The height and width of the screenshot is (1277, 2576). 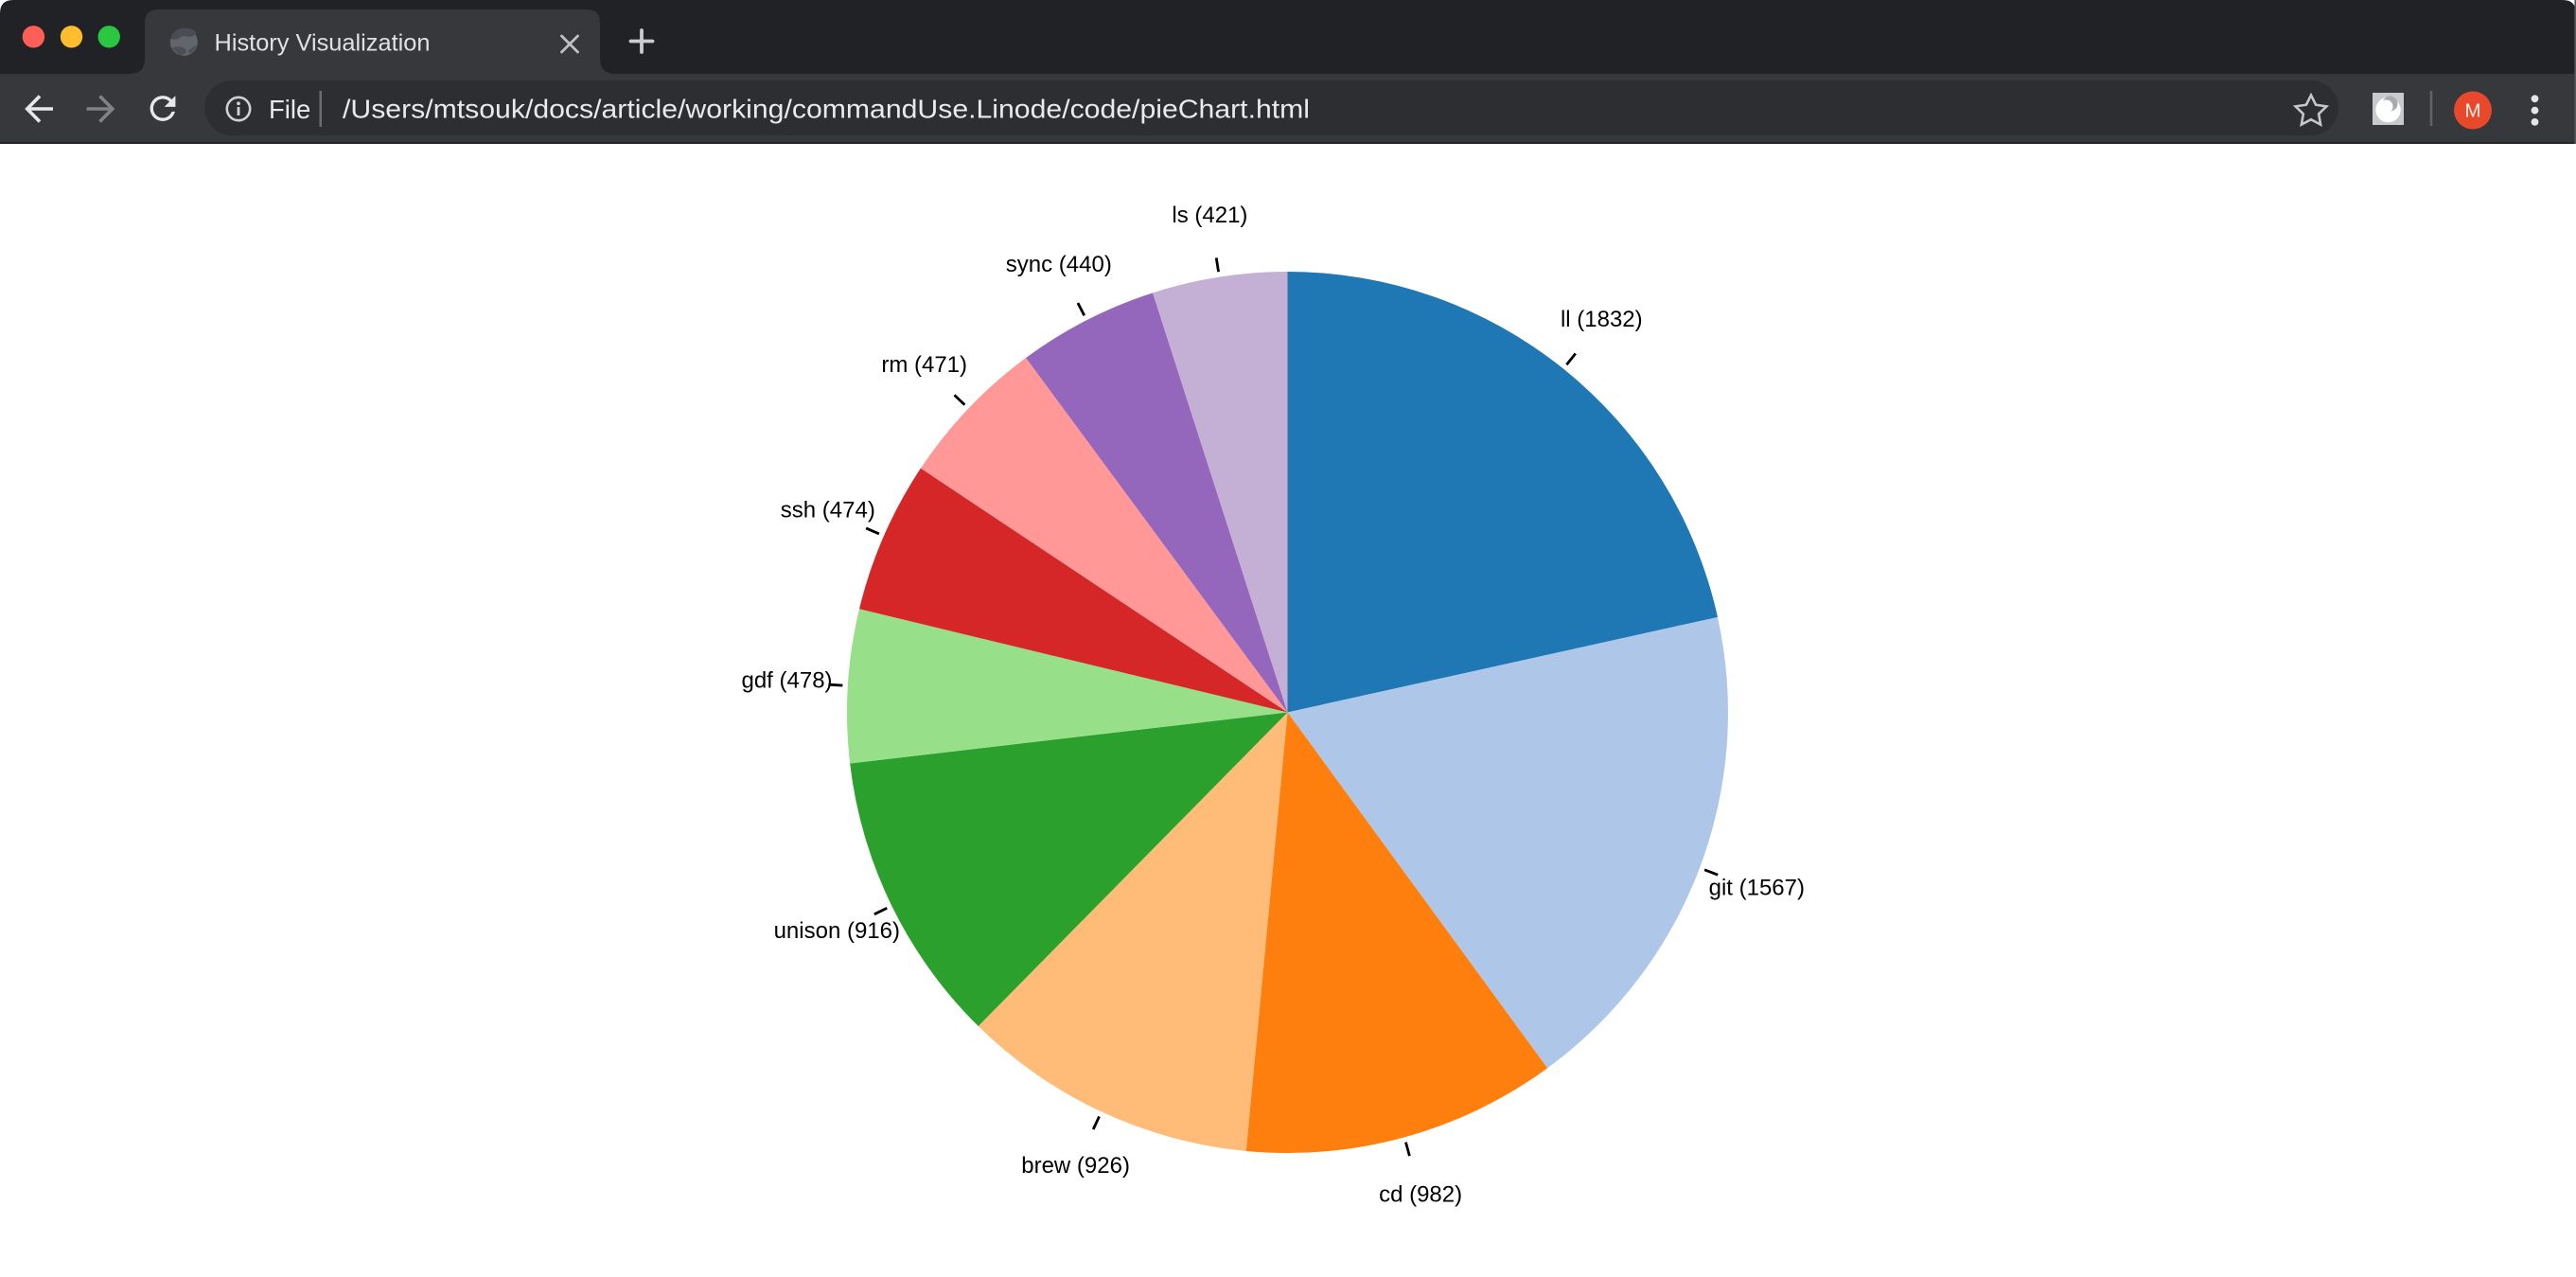 What do you see at coordinates (2472, 111) in the screenshot?
I see `svg-text: M` at bounding box center [2472, 111].